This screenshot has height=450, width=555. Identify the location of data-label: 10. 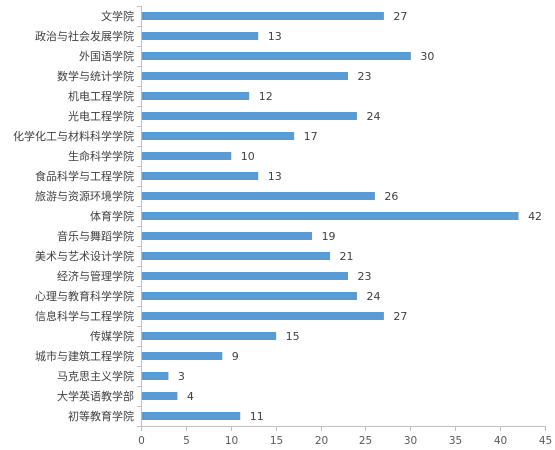
(248, 156).